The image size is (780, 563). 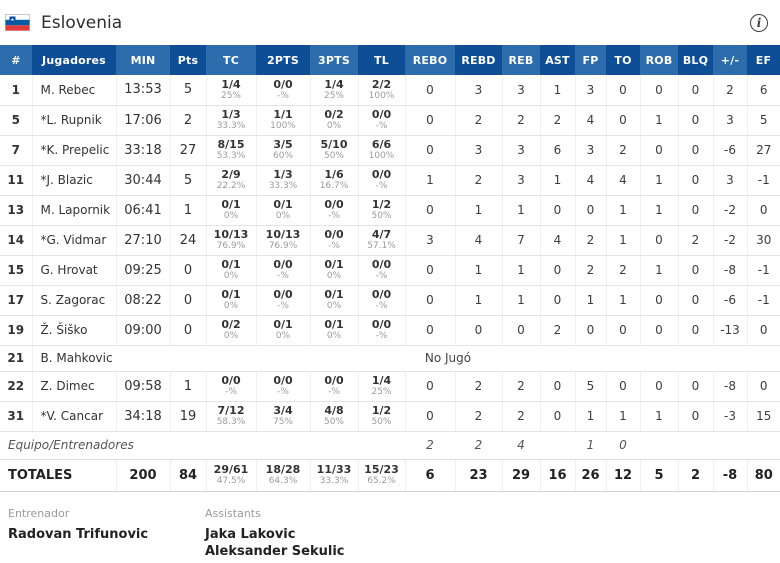 I want to click on cell-fp: 3, so click(x=590, y=90).